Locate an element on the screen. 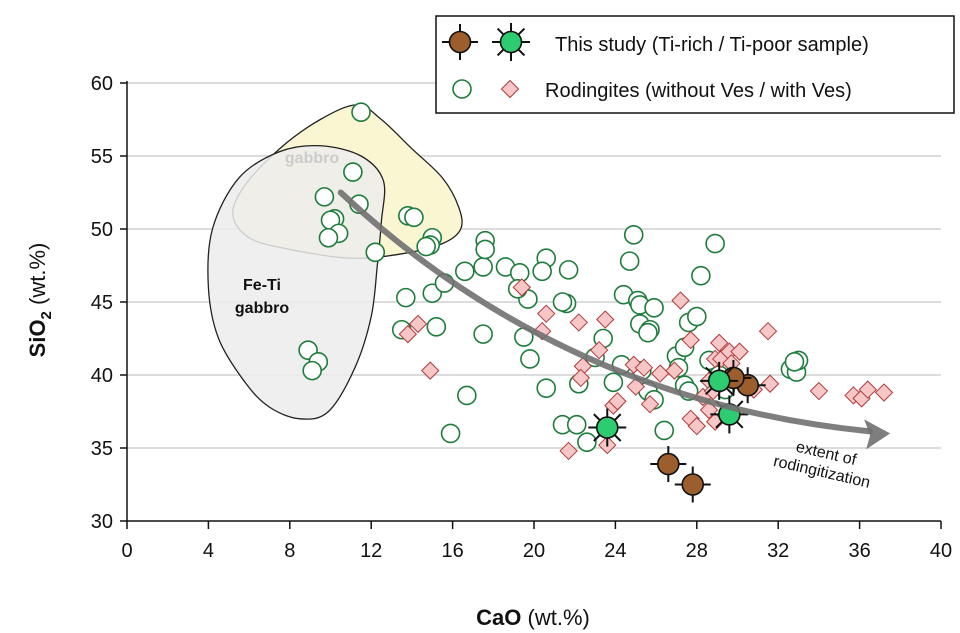 This screenshot has width=960, height=633. x-tick-label: 36 is located at coordinates (859, 551).